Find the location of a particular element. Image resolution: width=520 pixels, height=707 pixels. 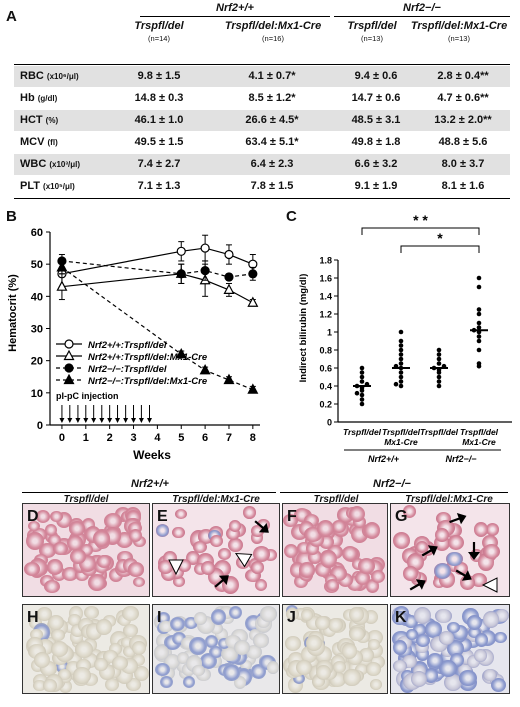

table-cell: 9.8 ± 1.5 is located at coordinates (159, 76).